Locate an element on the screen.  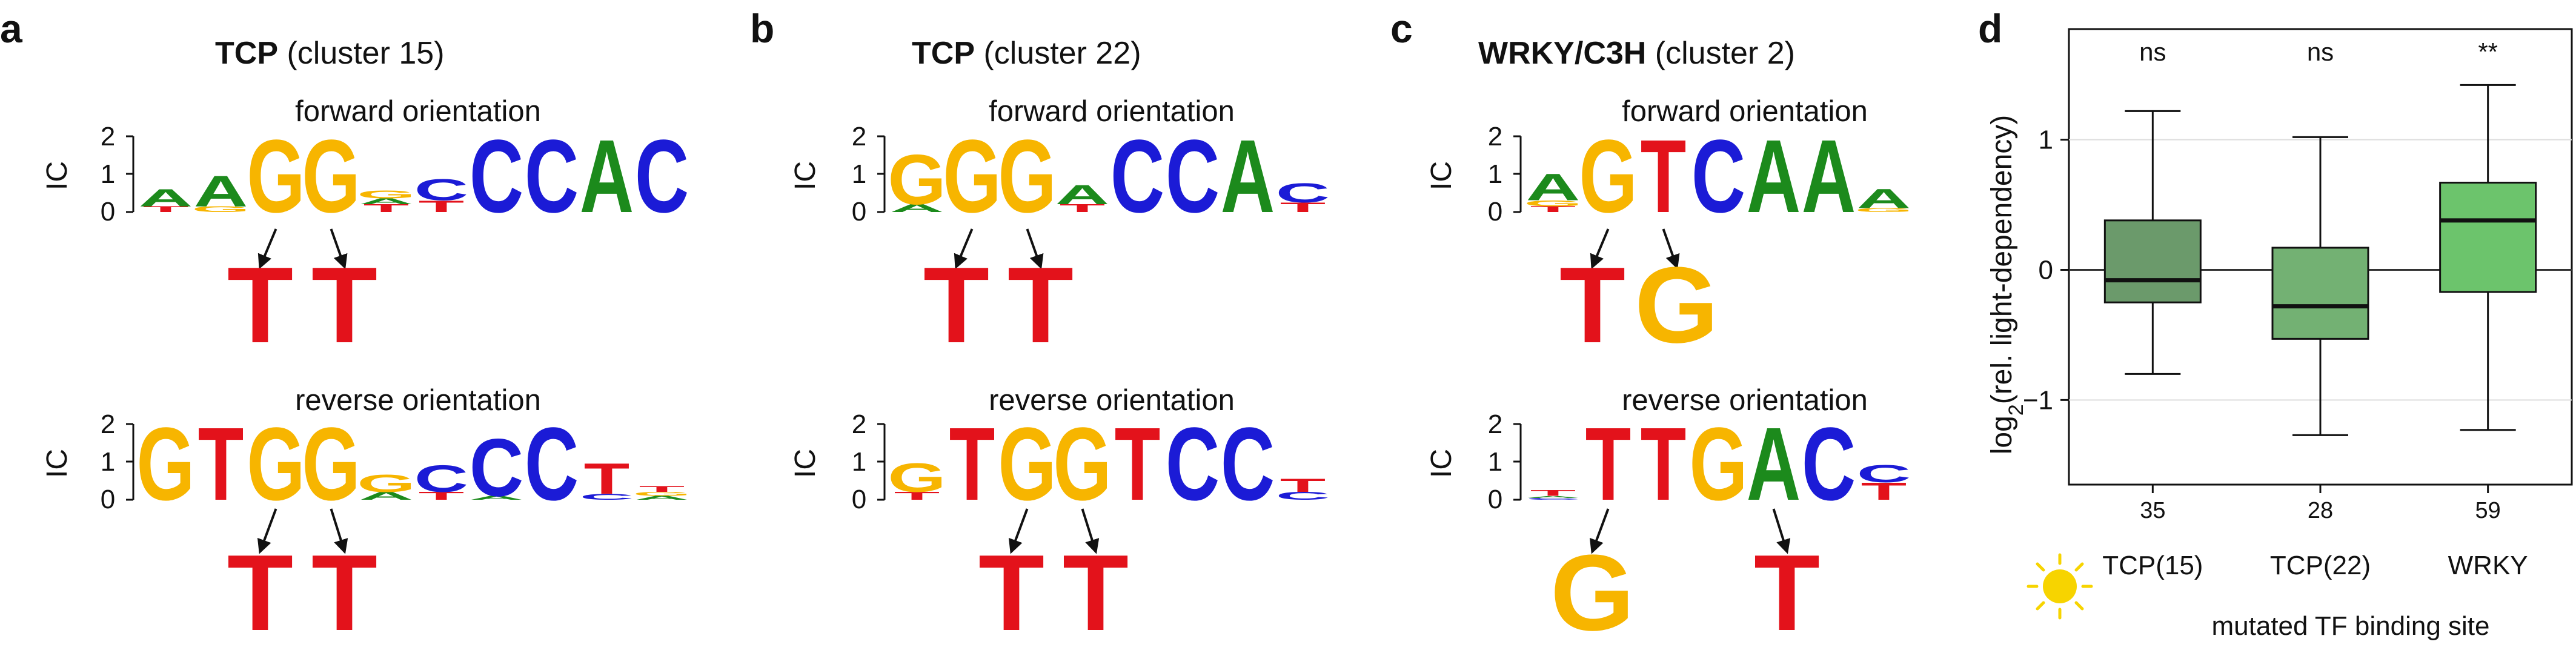
panel-title: WRKY/C3H (cluster 2) is located at coordinates (1636, 53).